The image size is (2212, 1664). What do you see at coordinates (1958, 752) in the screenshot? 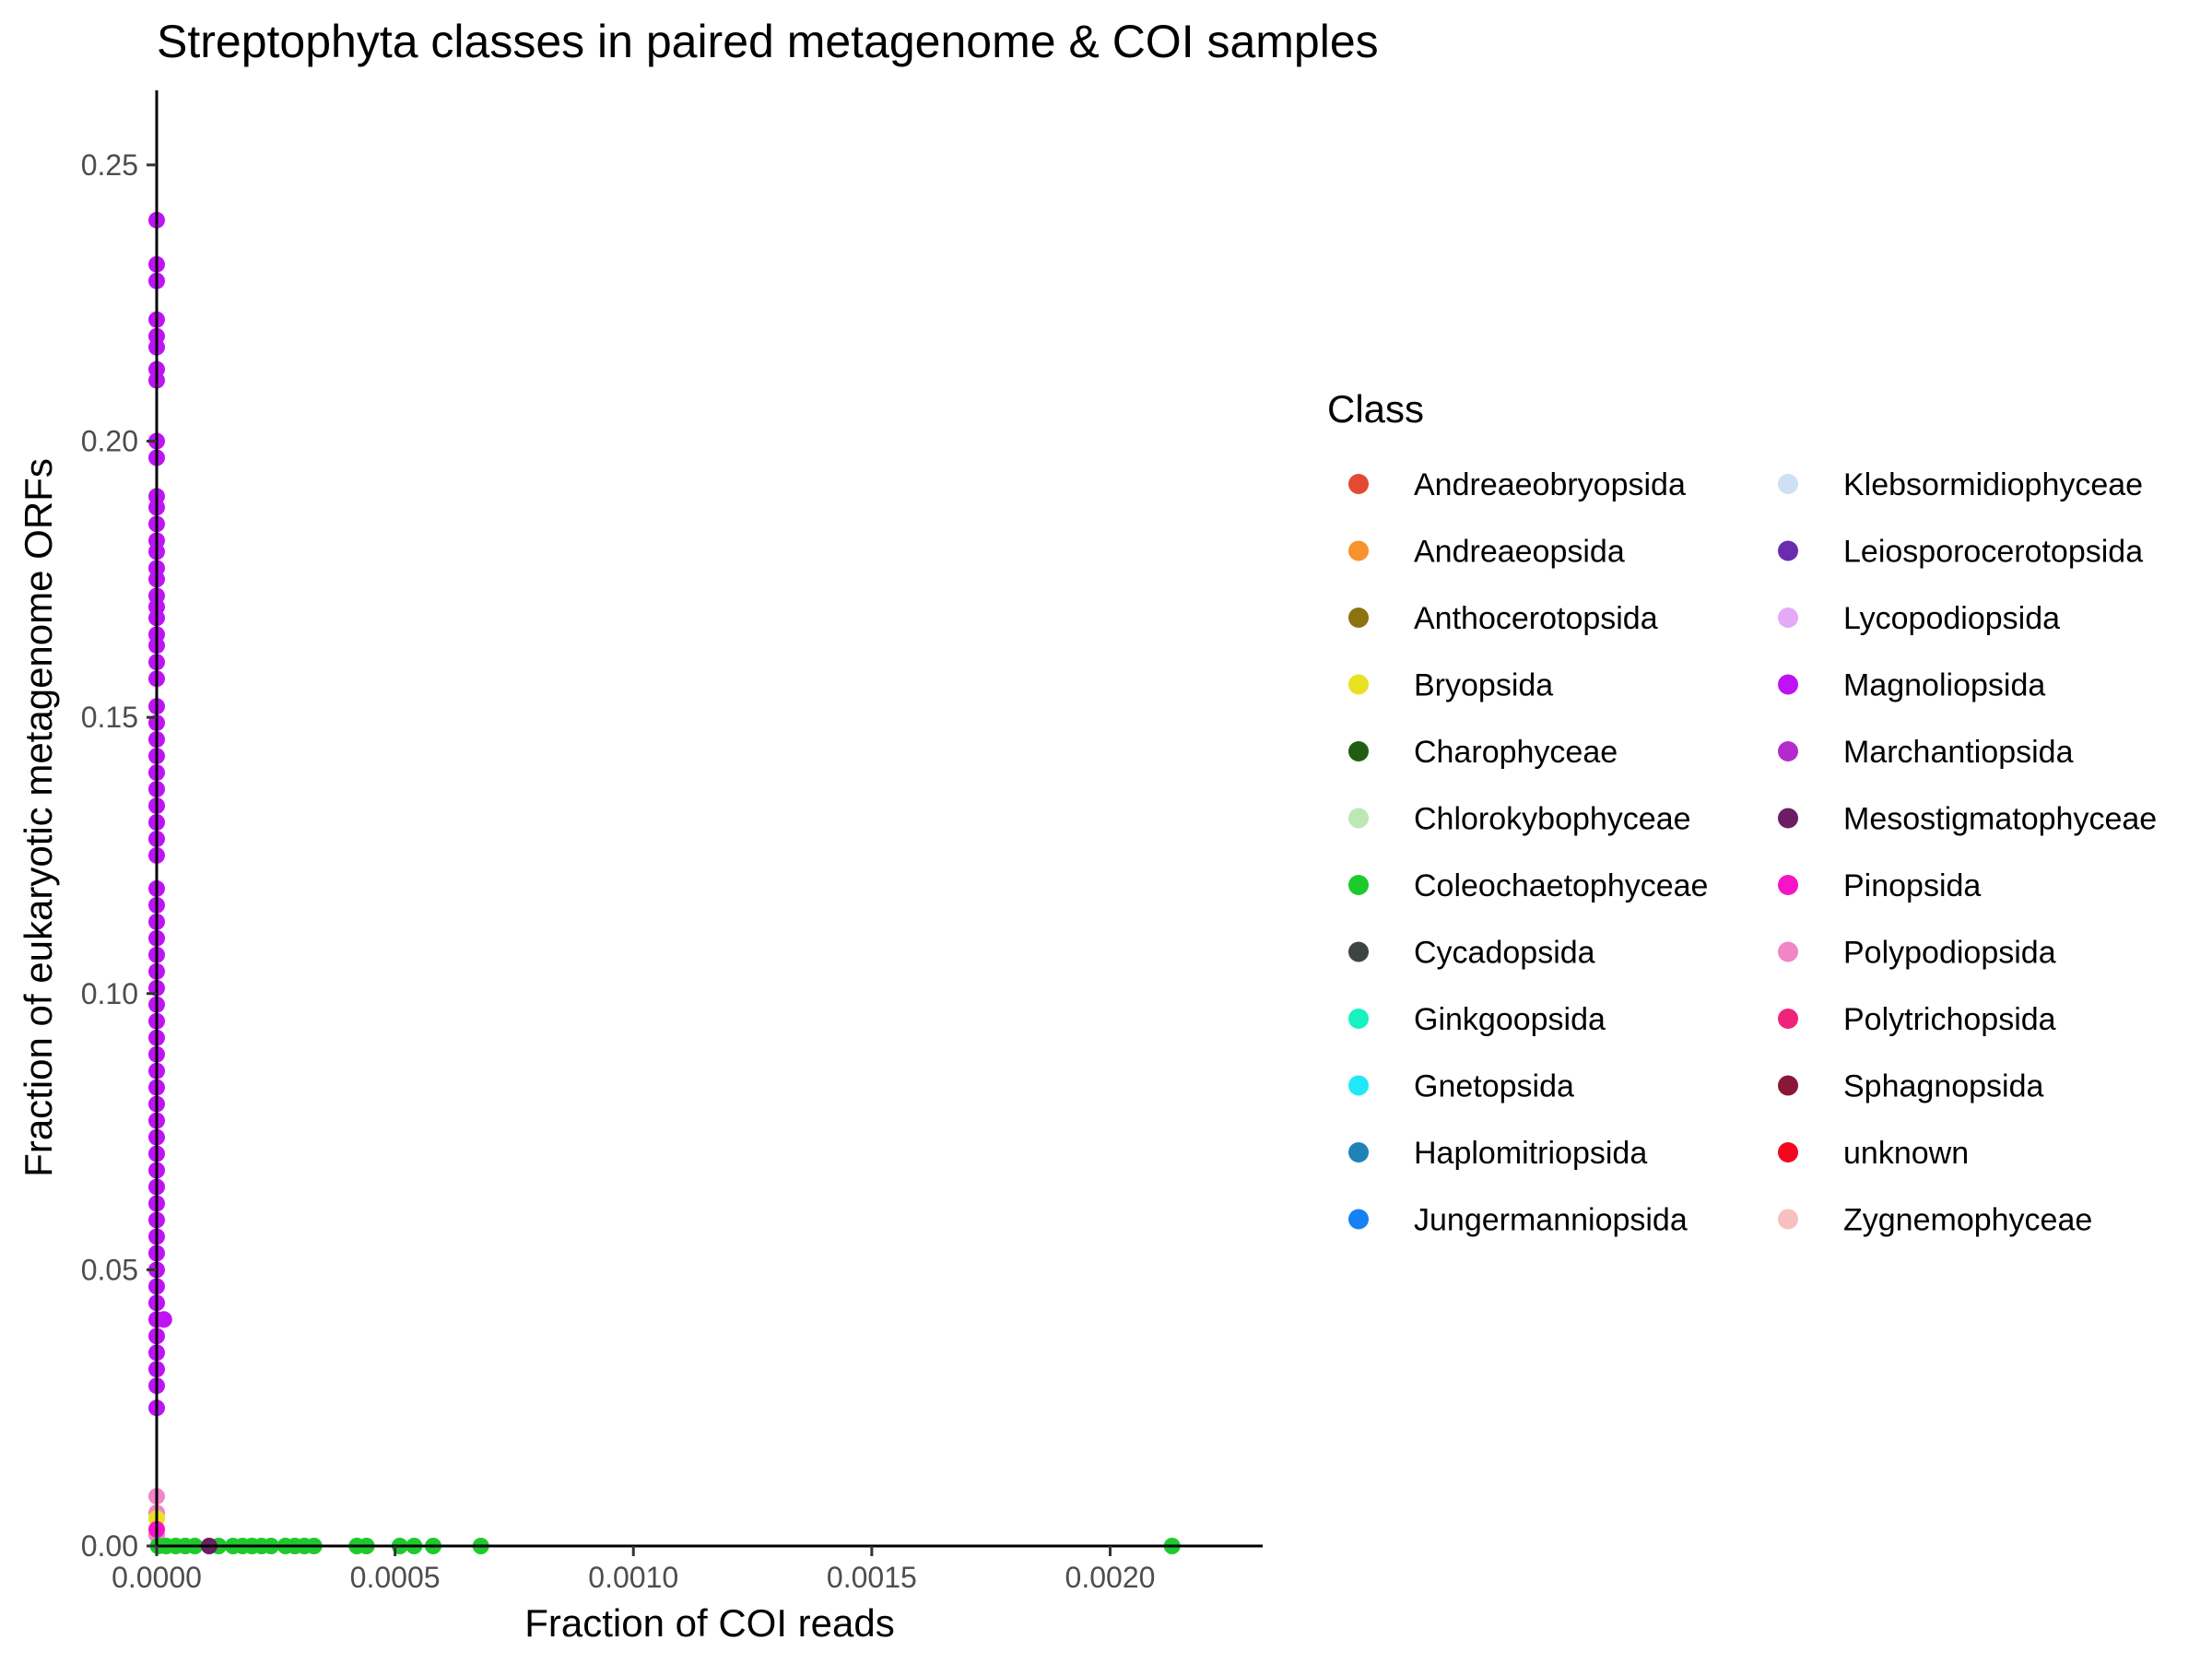
I see `legend-label: Marchantiopsida` at bounding box center [1958, 752].